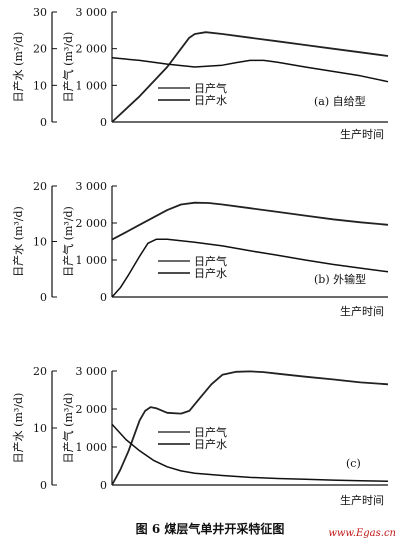  Describe the element at coordinates (92, 223) in the screenshot. I see `gas-tick-label-p2: 2 000` at that location.